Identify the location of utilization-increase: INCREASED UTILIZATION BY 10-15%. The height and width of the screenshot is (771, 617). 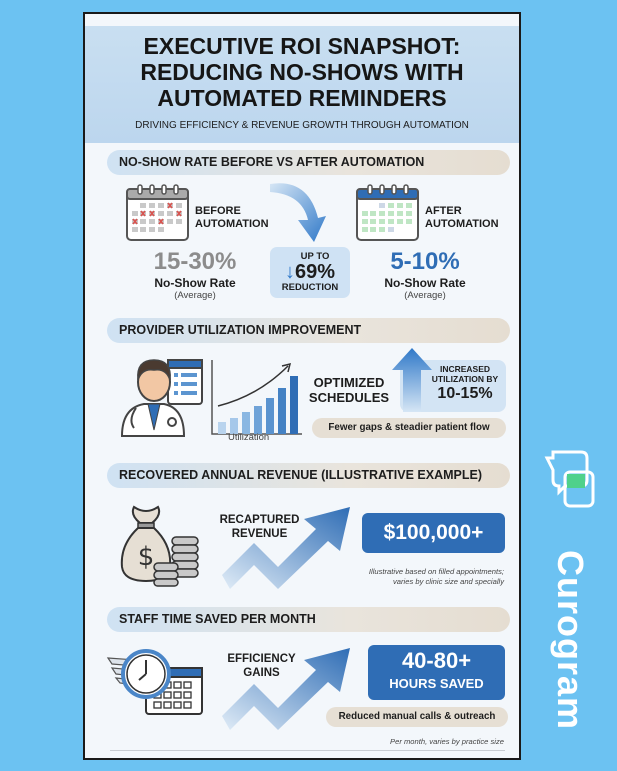
(465, 384).